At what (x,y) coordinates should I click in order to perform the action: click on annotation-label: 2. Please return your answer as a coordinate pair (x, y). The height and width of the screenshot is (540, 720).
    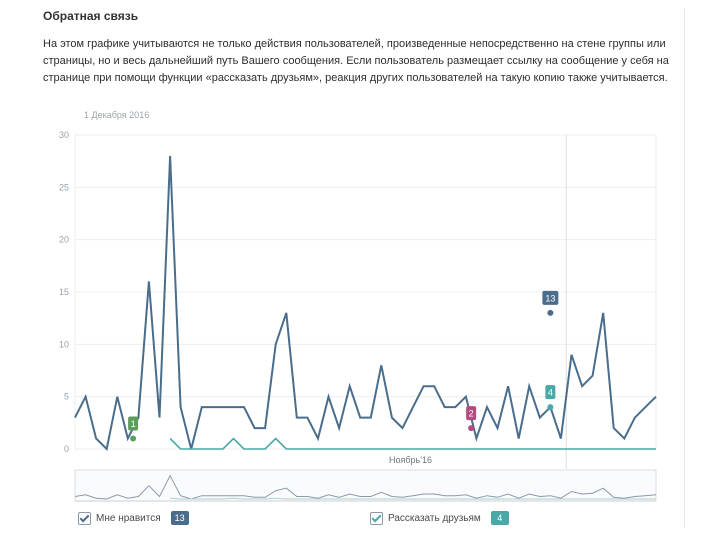
    Looking at the image, I should click on (471, 414).